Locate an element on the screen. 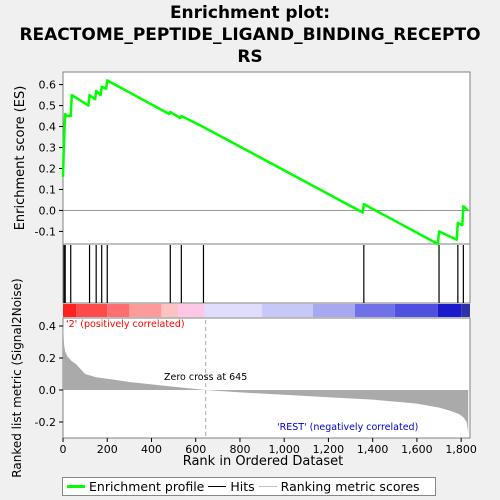 The image size is (500, 500). x-tick-label: 1,000 is located at coordinates (284, 449).